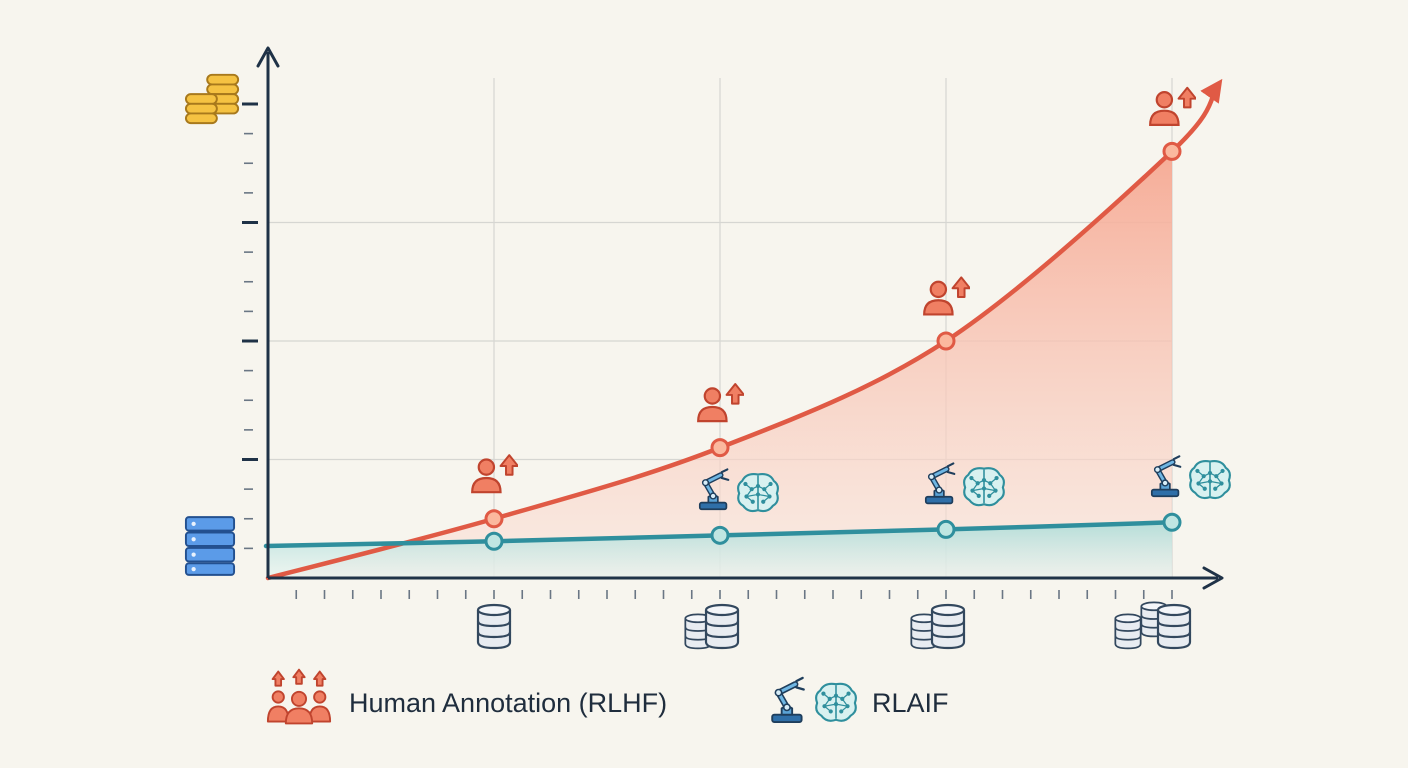 Image resolution: width=1408 pixels, height=768 pixels. Describe the element at coordinates (210, 546) in the screenshot. I see `server-stack-icon` at that location.